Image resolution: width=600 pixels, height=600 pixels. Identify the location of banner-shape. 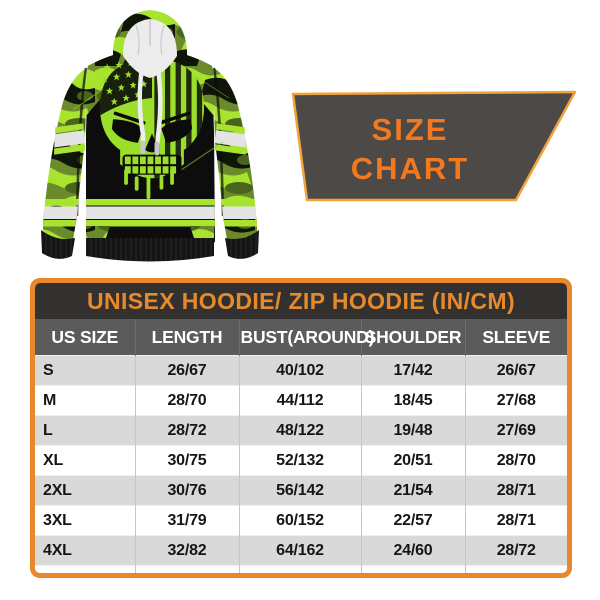
(434, 146).